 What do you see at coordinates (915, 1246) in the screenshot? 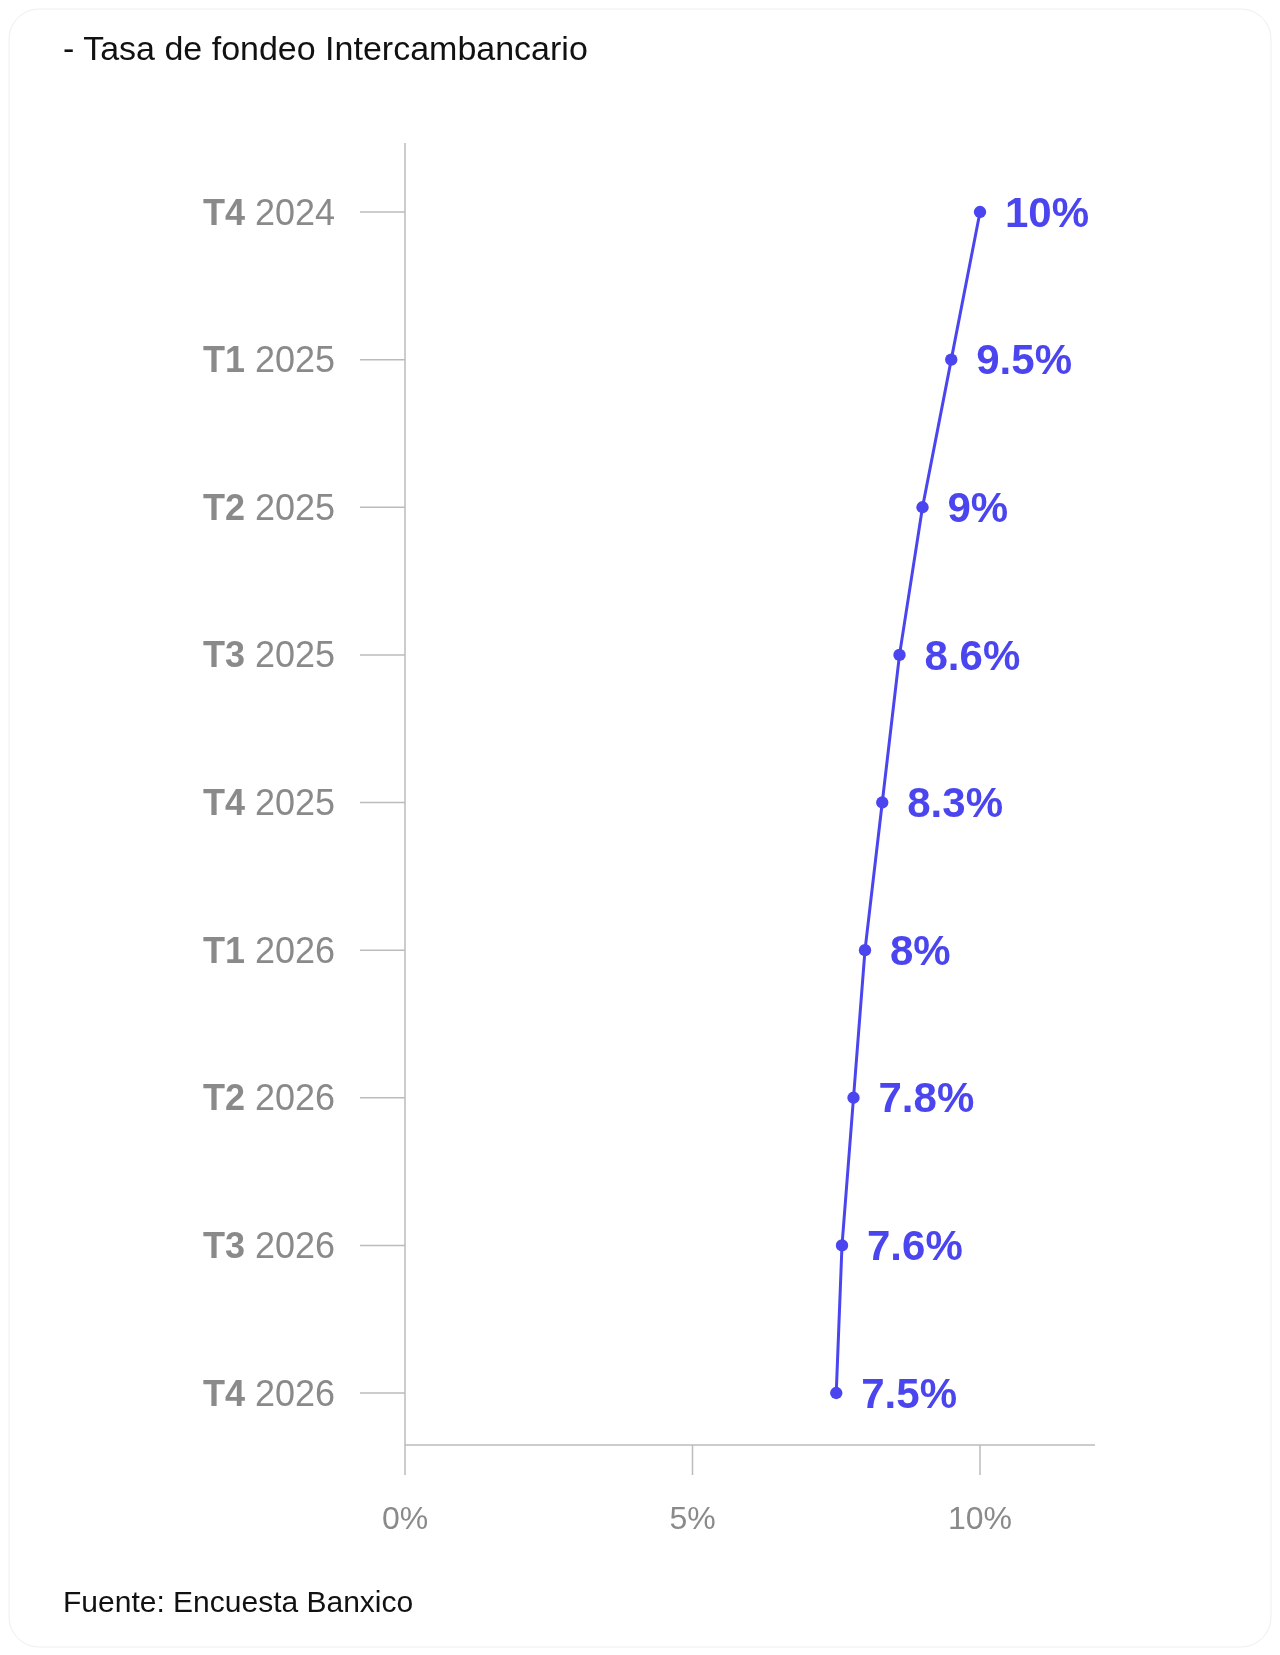
I see `text: 7.6%` at bounding box center [915, 1246].